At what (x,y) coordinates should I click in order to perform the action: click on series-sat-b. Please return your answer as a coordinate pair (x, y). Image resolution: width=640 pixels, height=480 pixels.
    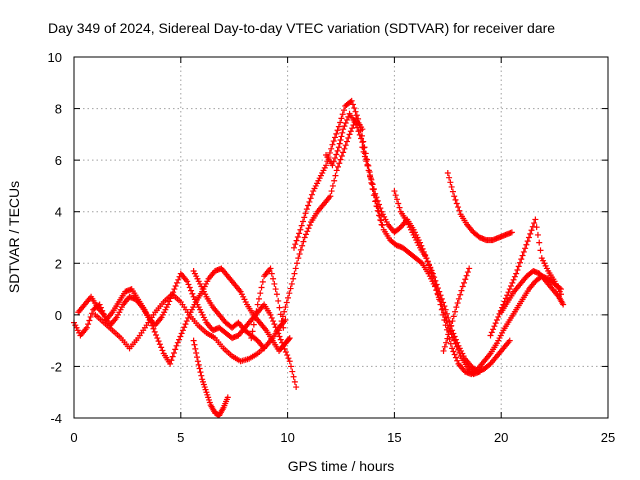
    Looking at the image, I should click on (187, 330).